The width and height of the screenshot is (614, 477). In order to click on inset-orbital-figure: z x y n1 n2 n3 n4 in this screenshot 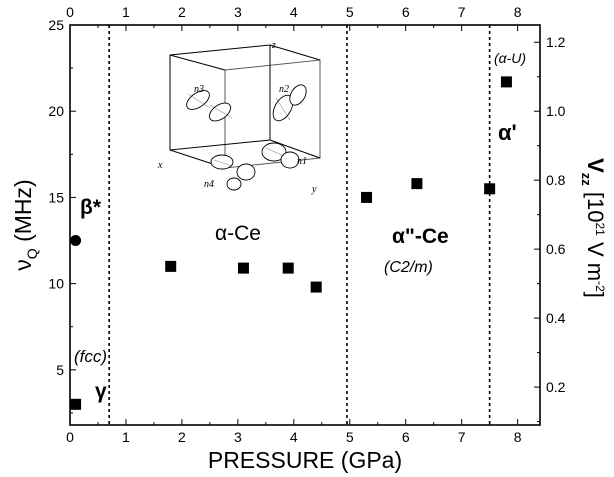, I will do `click(239, 117)`.